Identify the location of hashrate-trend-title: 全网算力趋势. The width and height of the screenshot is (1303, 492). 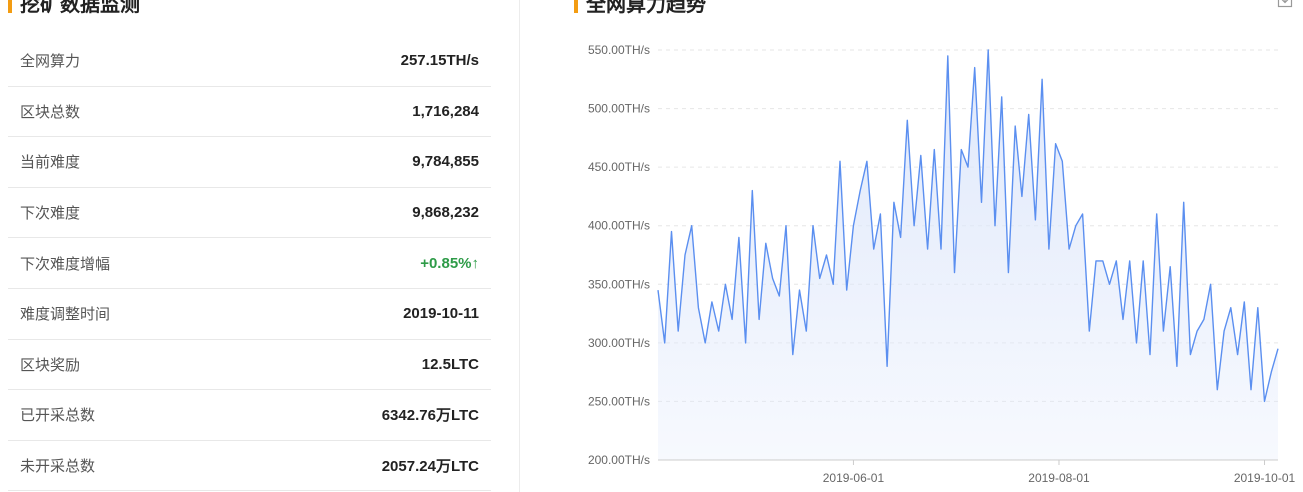
(640, 8).